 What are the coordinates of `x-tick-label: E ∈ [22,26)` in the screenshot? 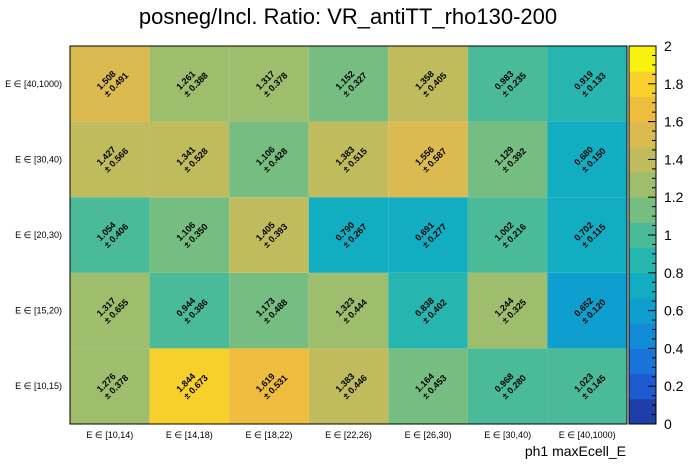 It's located at (348, 435).